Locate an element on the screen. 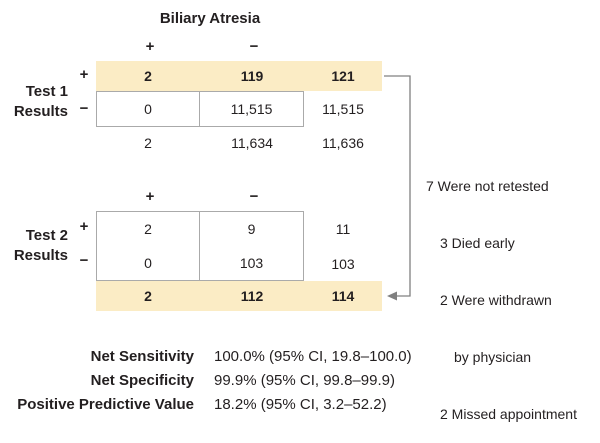  test2-label: Test 2 Results is located at coordinates (34, 246).